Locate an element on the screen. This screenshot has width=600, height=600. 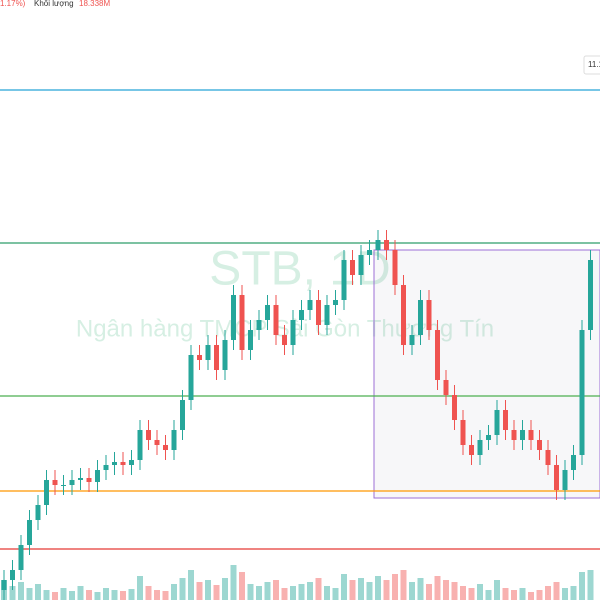
header-bg is located at coordinates (55, 5).